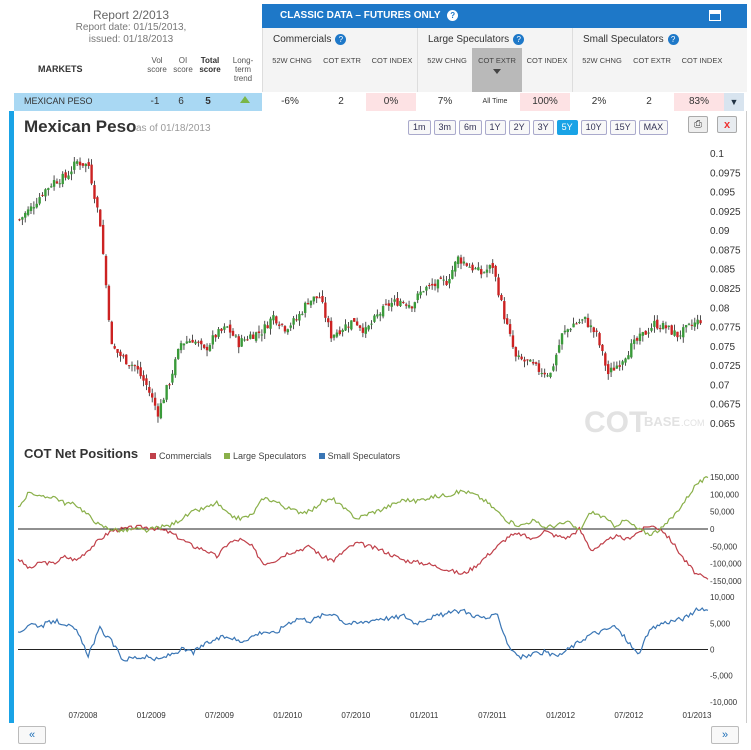 Image resolution: width=751 pixels, height=750 pixels. I want to click on markets-column-header: MARKETS, so click(60, 69).